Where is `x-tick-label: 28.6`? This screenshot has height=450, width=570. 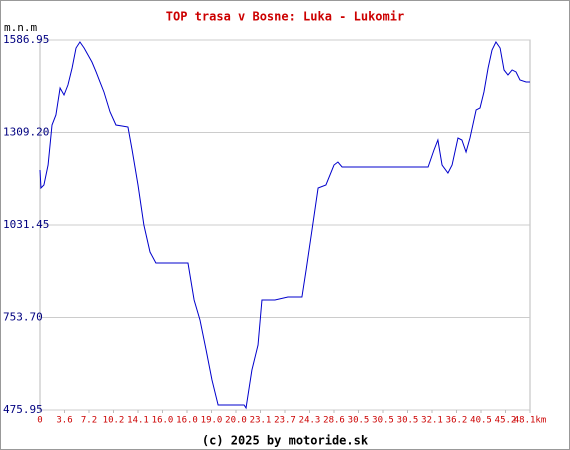 x-tick-label: 28.6 is located at coordinates (334, 421).